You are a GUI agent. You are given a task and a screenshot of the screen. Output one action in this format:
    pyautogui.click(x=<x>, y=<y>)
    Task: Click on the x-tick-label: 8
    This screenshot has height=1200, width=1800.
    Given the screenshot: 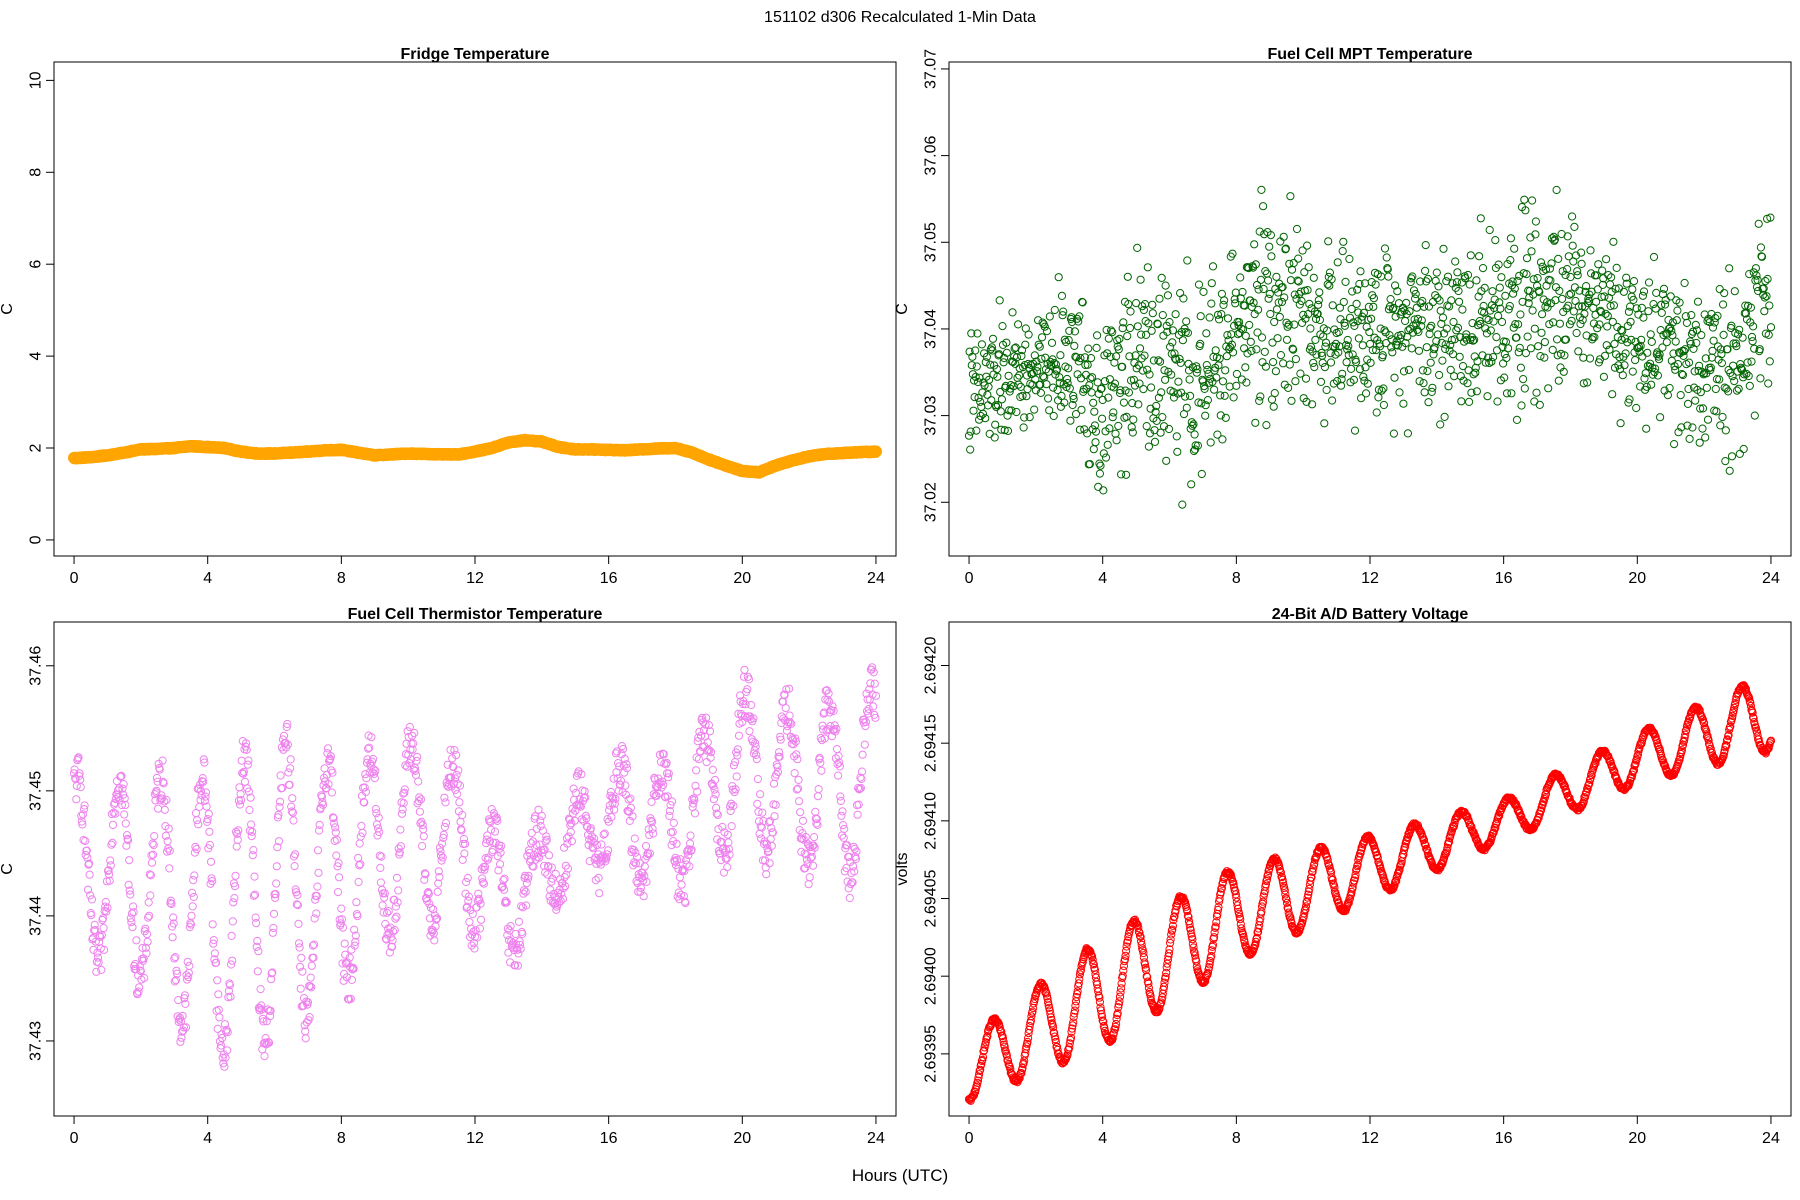 What is the action you would take?
    pyautogui.click(x=341, y=578)
    